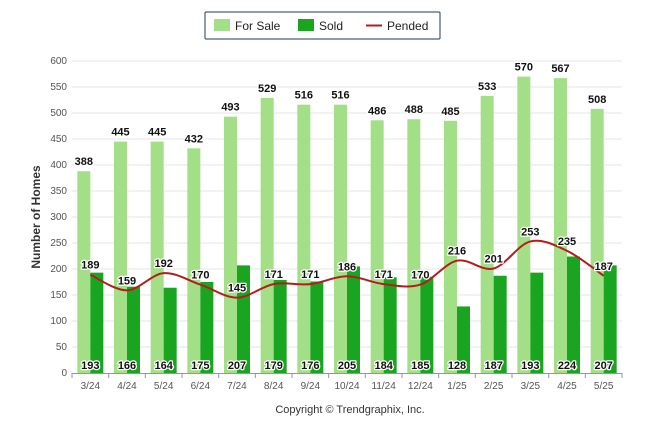  I want to click on for-sale-data-label: 488, so click(414, 110).